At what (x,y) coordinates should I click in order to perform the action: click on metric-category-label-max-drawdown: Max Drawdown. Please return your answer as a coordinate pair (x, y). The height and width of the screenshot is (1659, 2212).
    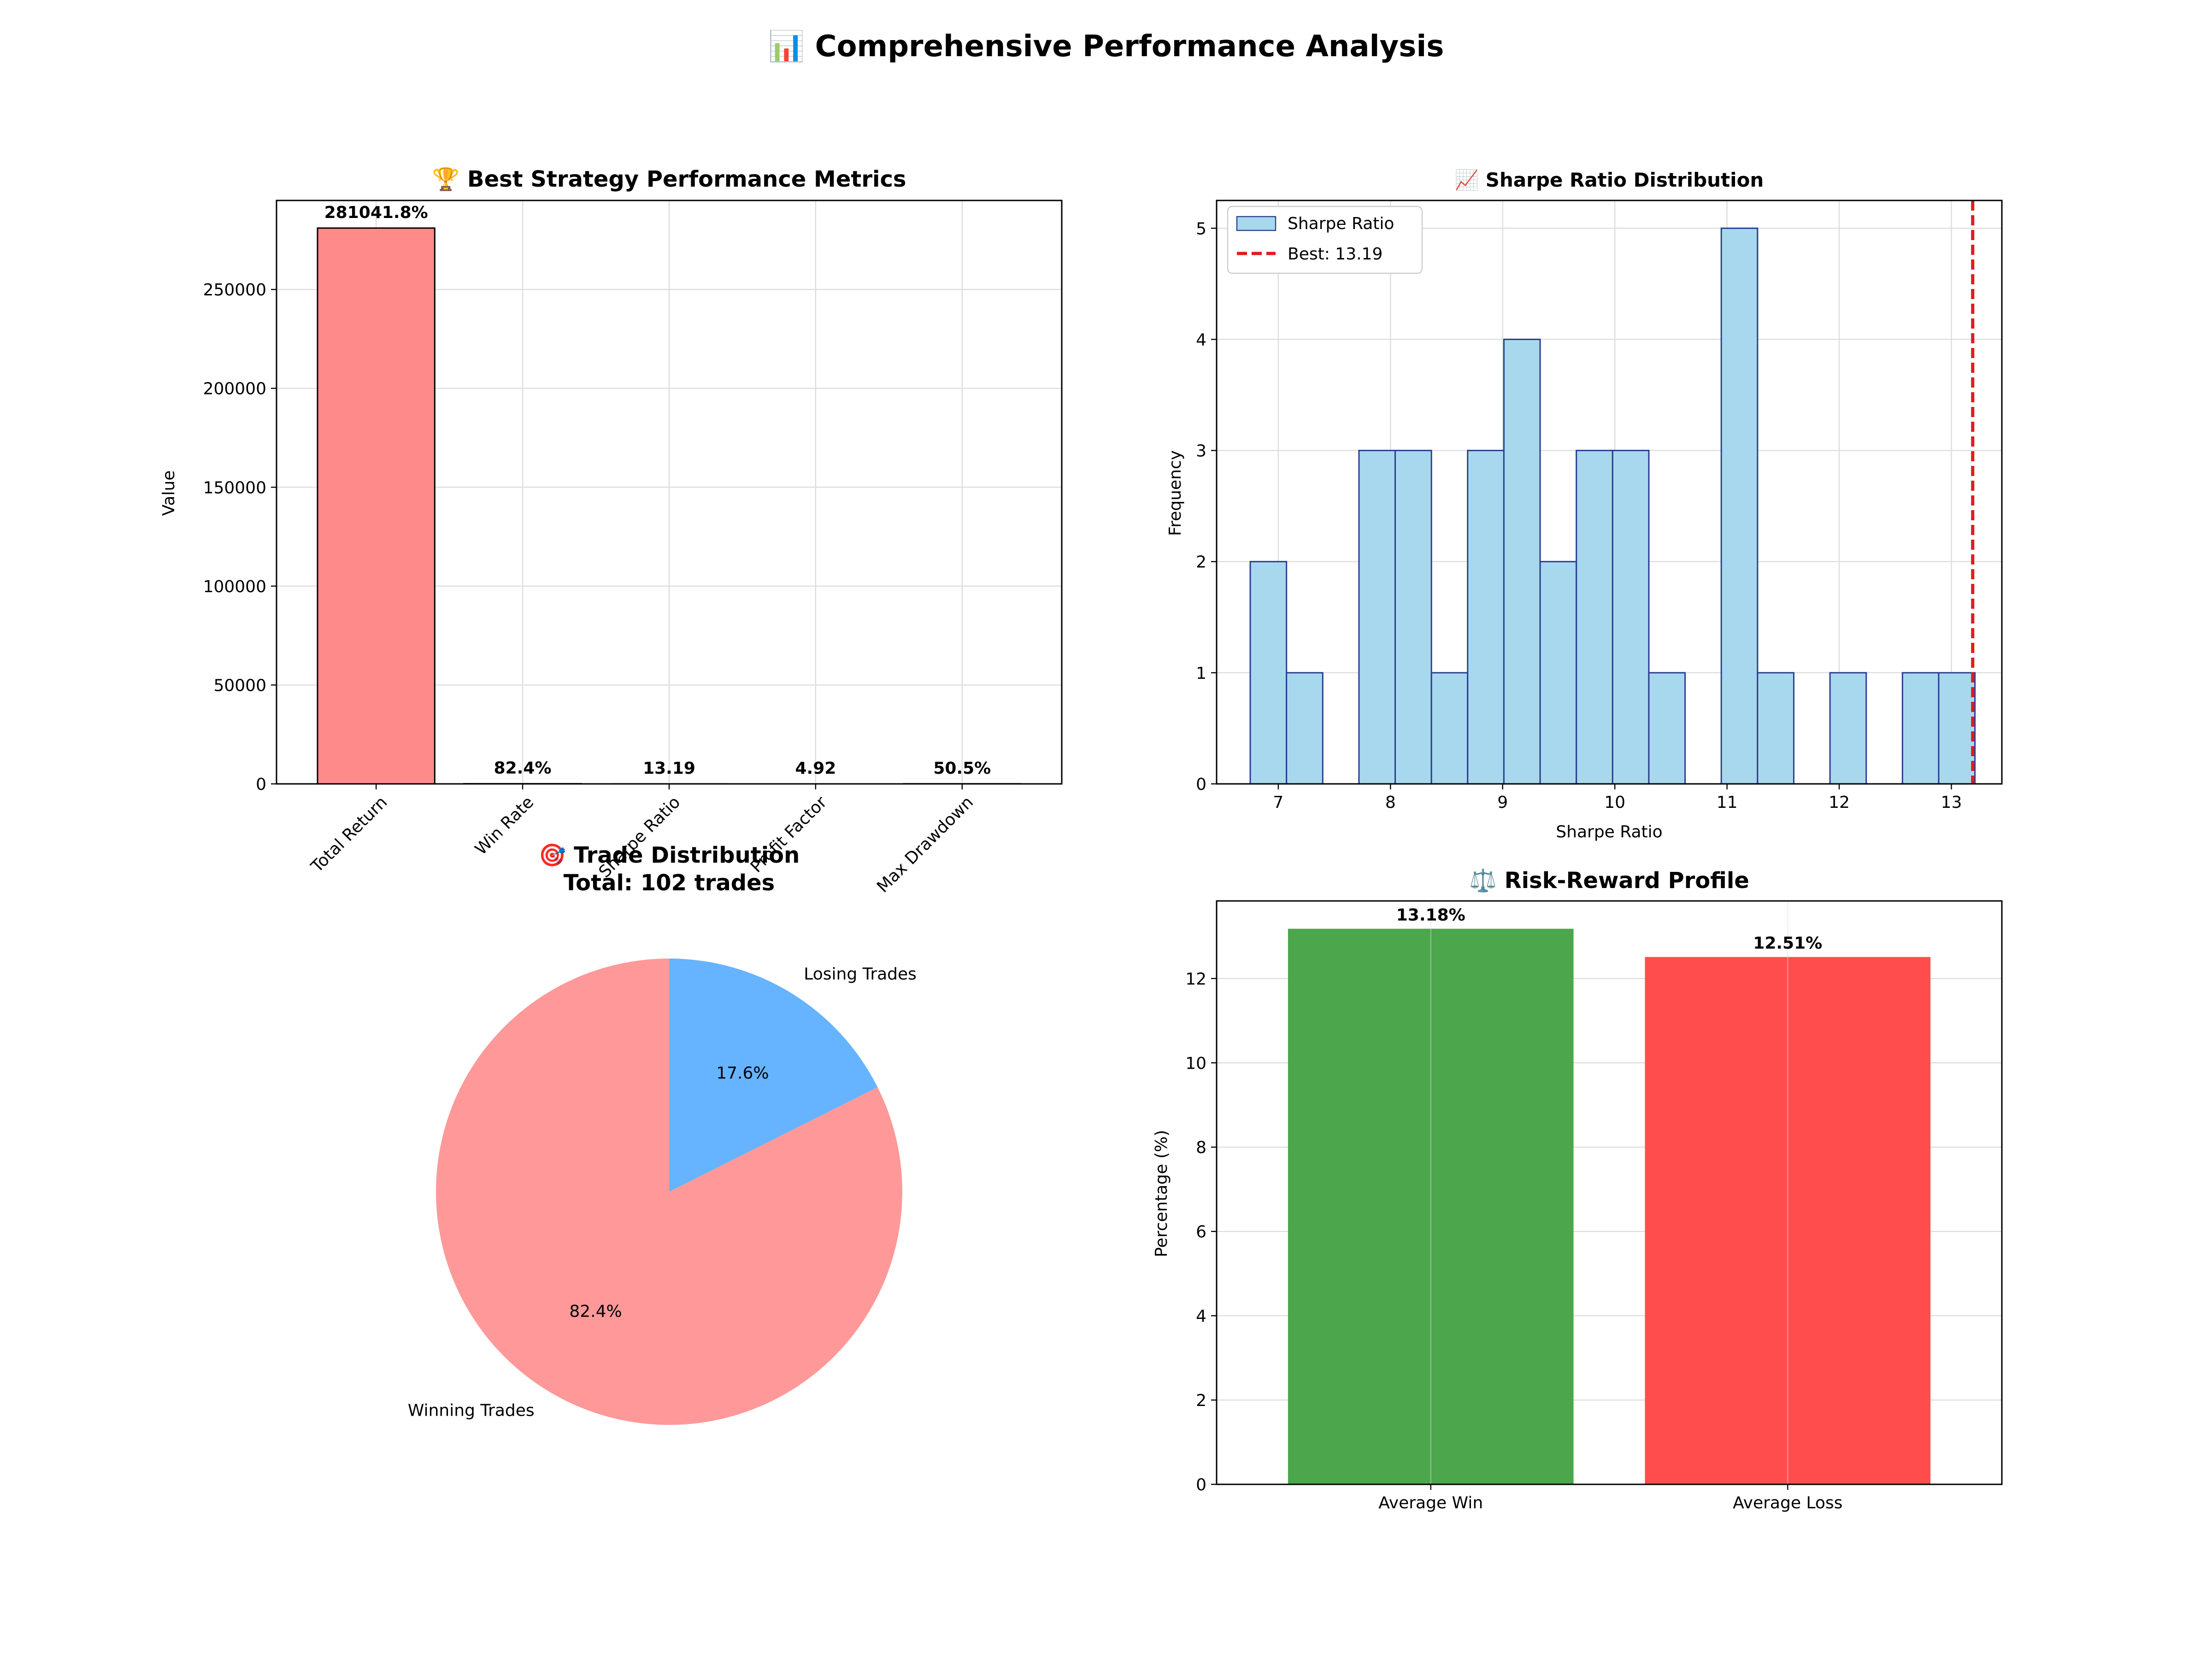
    Looking at the image, I should click on (925, 844).